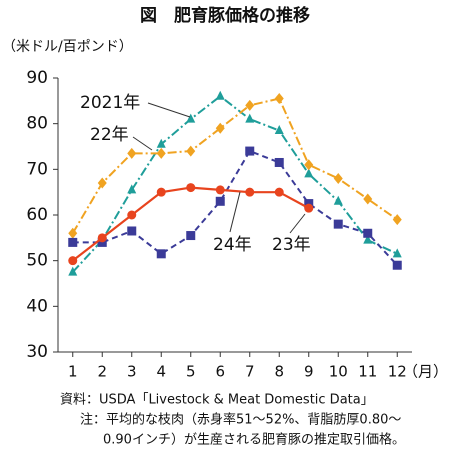 Image resolution: width=450 pixels, height=453 pixels. I want to click on chart-title: 図 肥育豚価格の推移, so click(225, 15).